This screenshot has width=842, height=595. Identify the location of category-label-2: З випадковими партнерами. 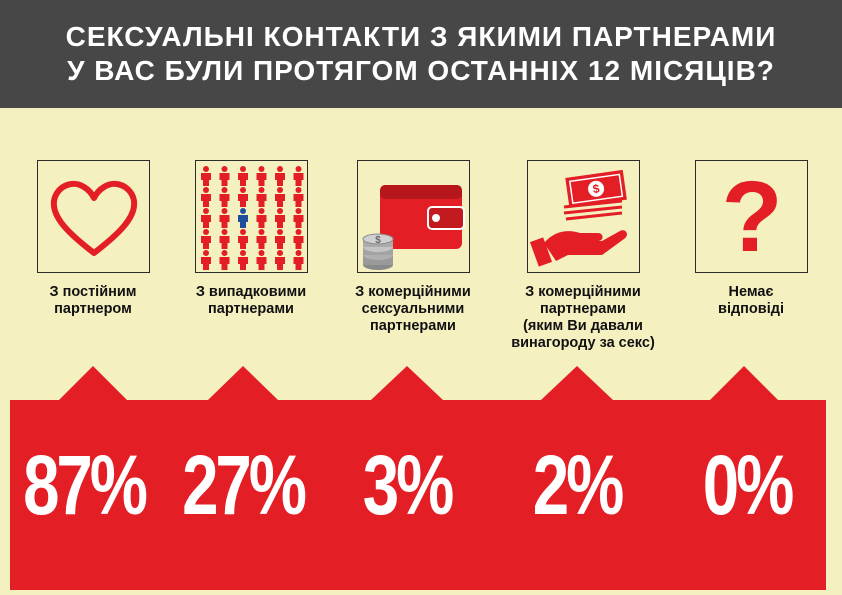
(251, 300).